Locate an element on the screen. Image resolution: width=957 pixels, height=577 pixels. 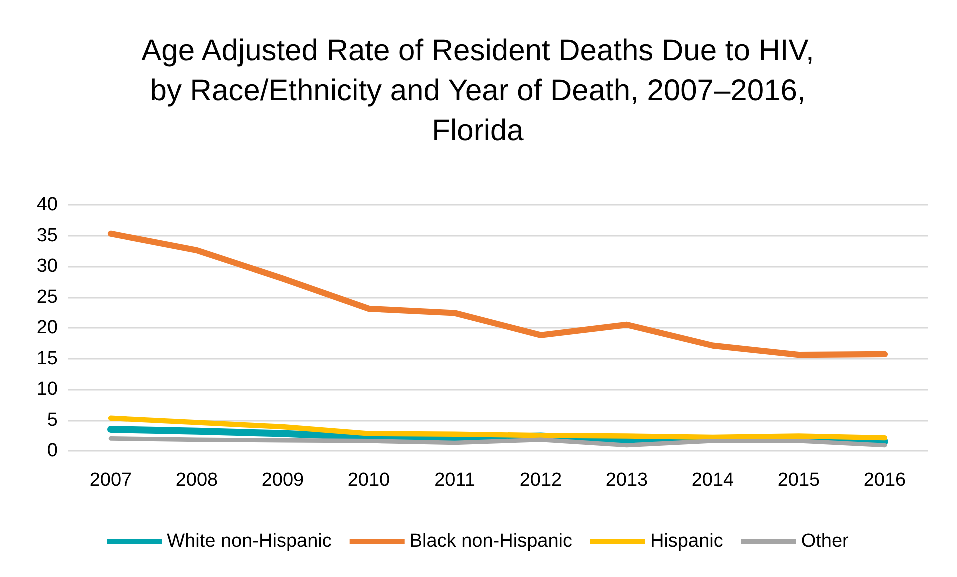
x-tick-label: 2007 is located at coordinates (111, 480).